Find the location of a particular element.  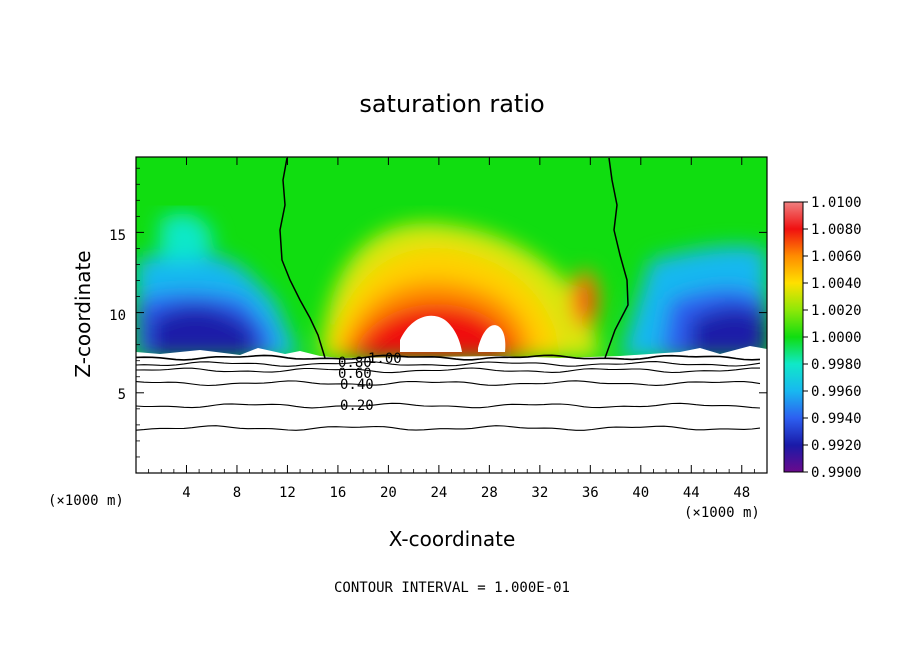

x-tick-label-20: 20 is located at coordinates (388, 493).